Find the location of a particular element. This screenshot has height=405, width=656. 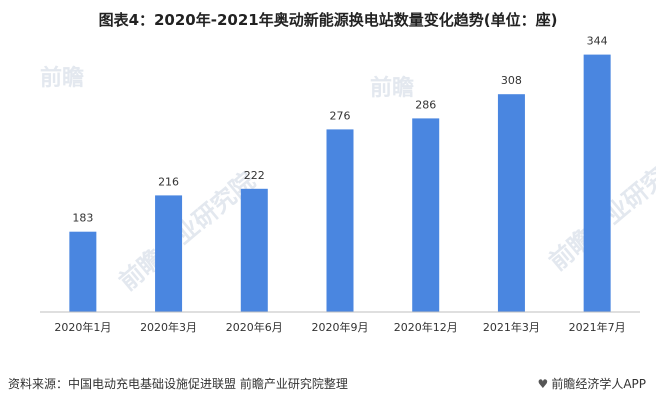

brand-text: 前瞻经济学人APP is located at coordinates (598, 384).